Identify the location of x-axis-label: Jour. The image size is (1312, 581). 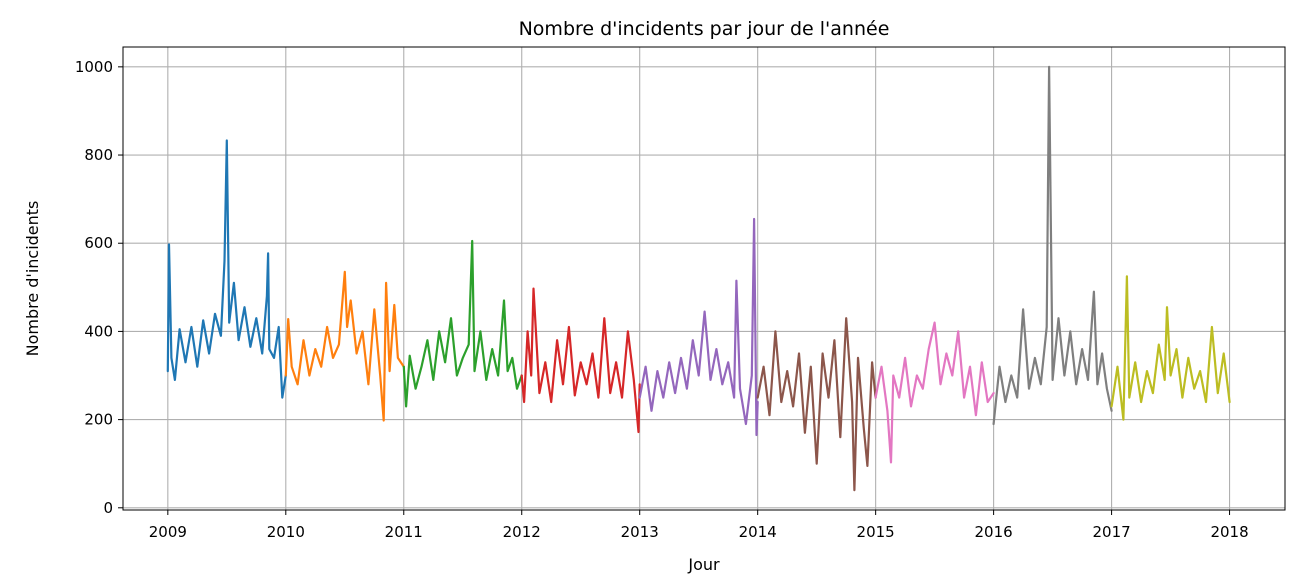
(703, 564).